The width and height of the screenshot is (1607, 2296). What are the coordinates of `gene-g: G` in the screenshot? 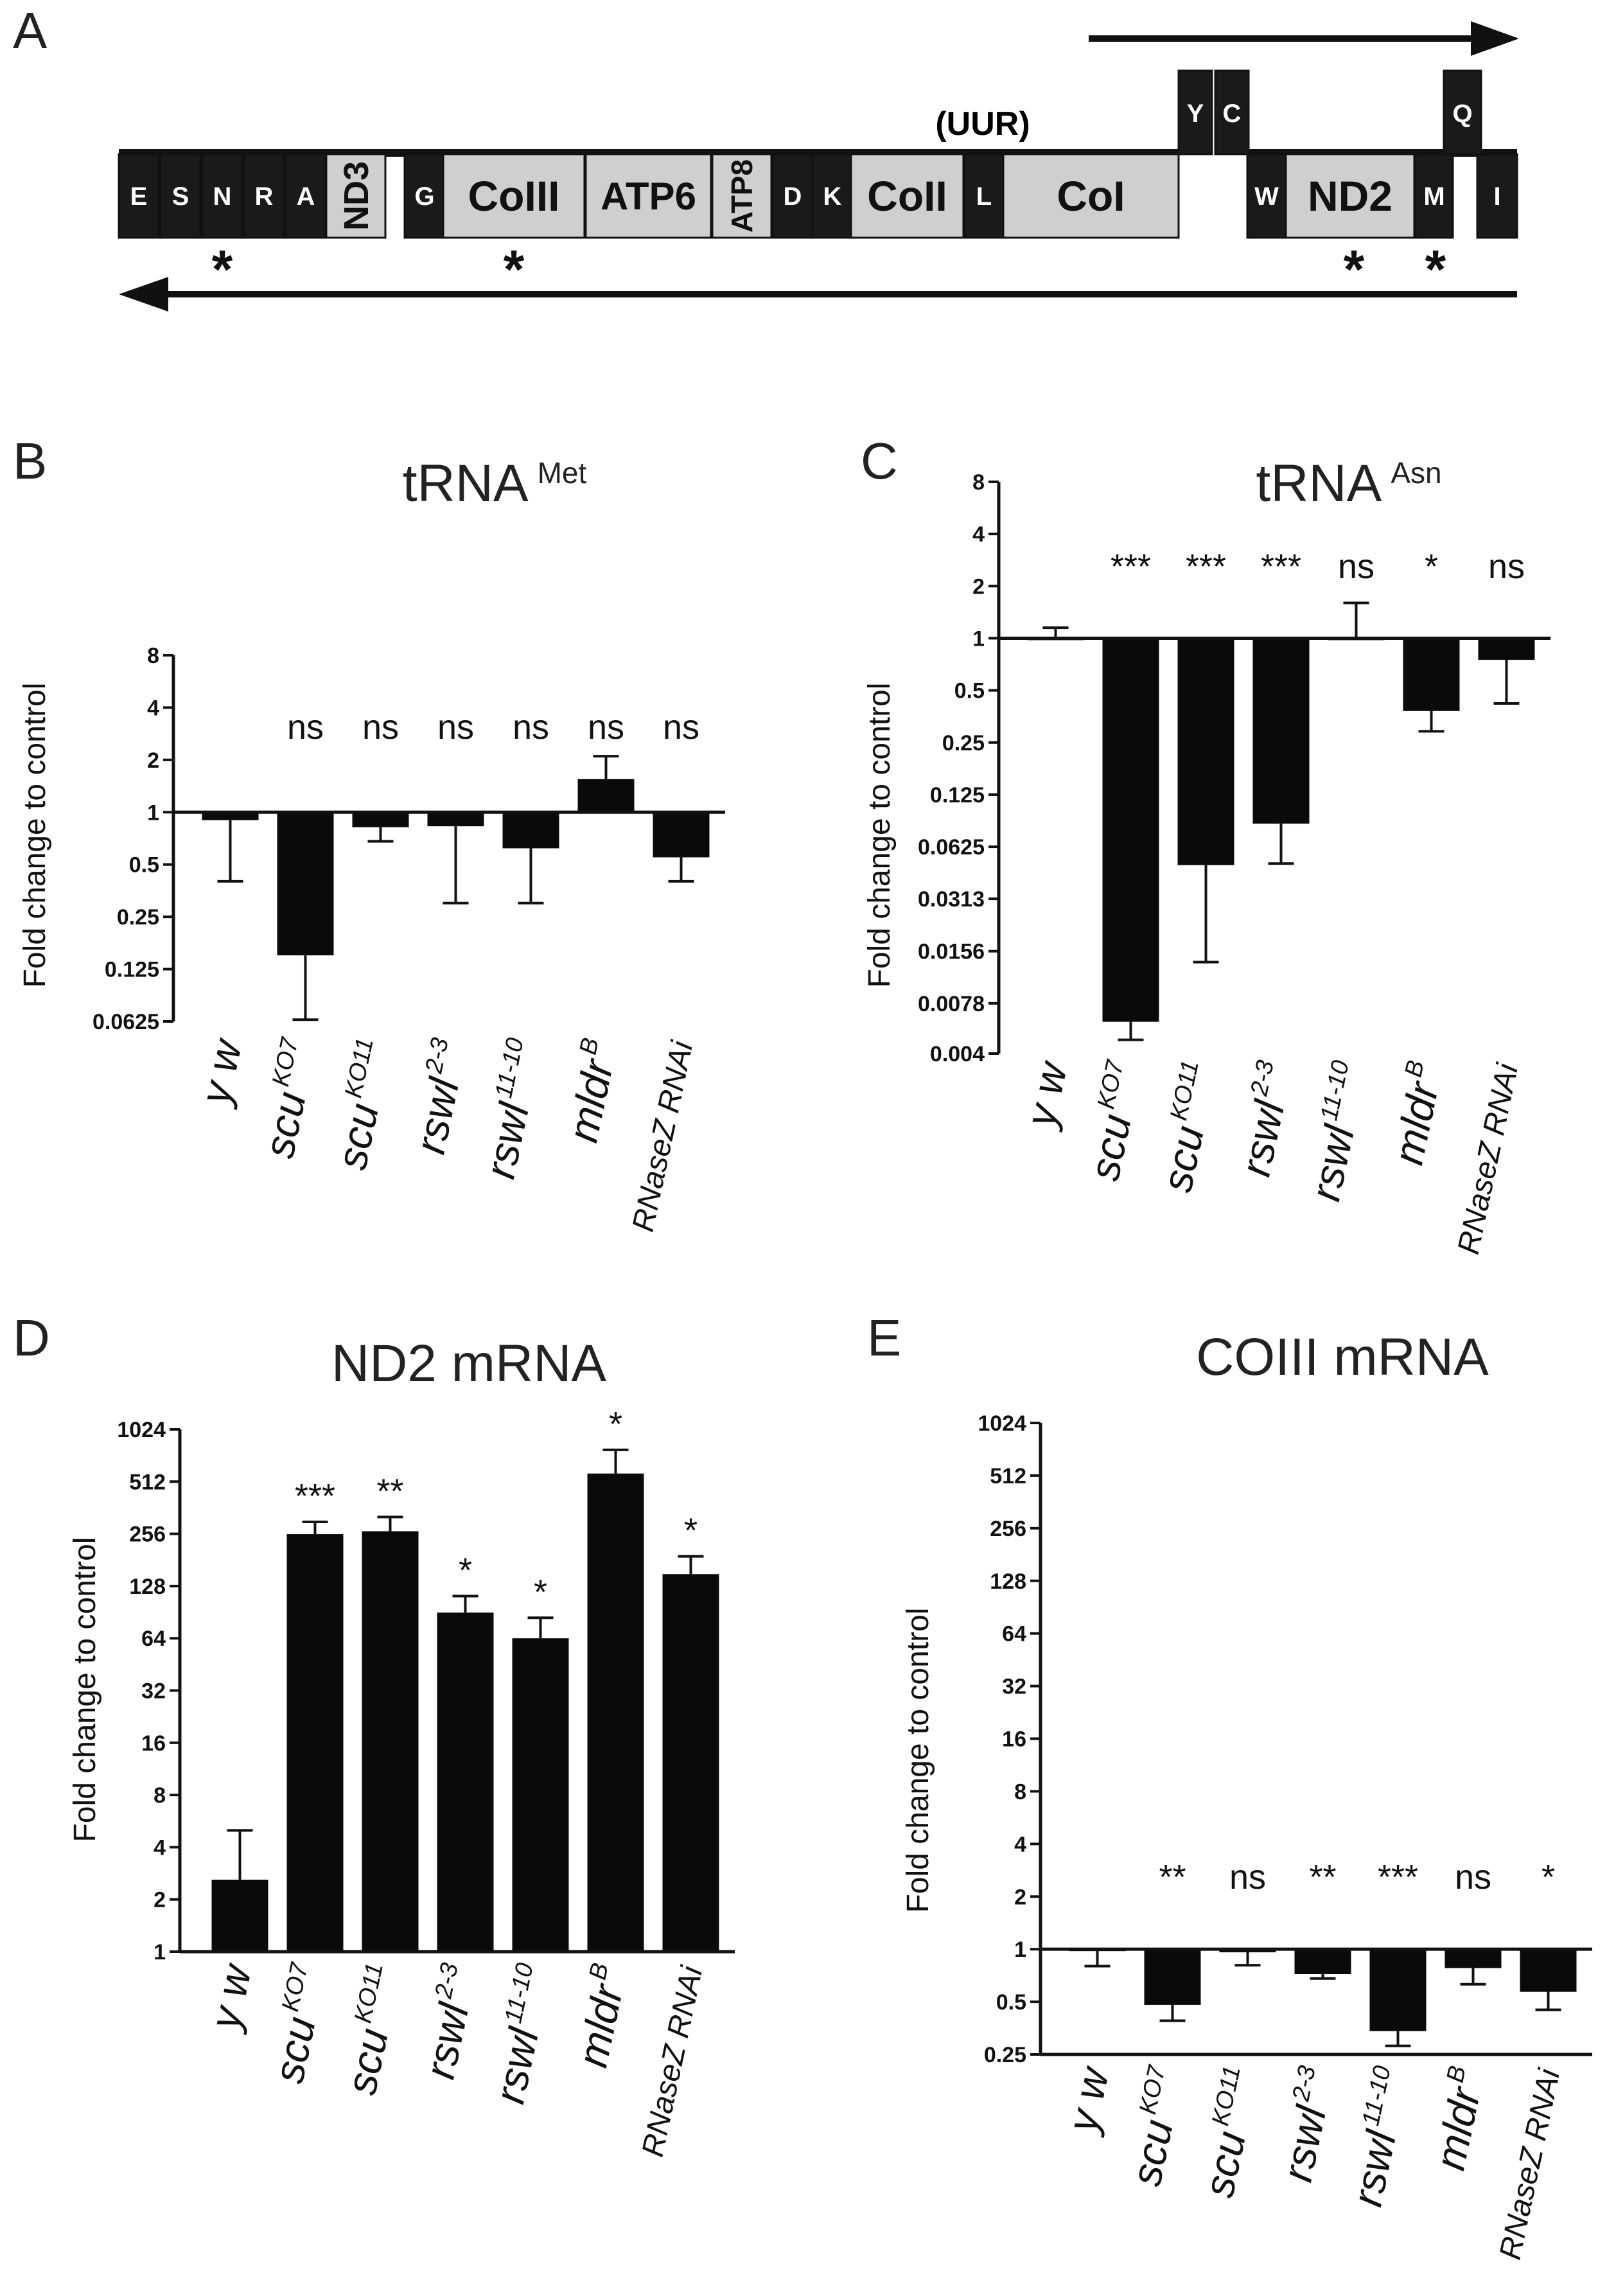 It's located at (424, 196).